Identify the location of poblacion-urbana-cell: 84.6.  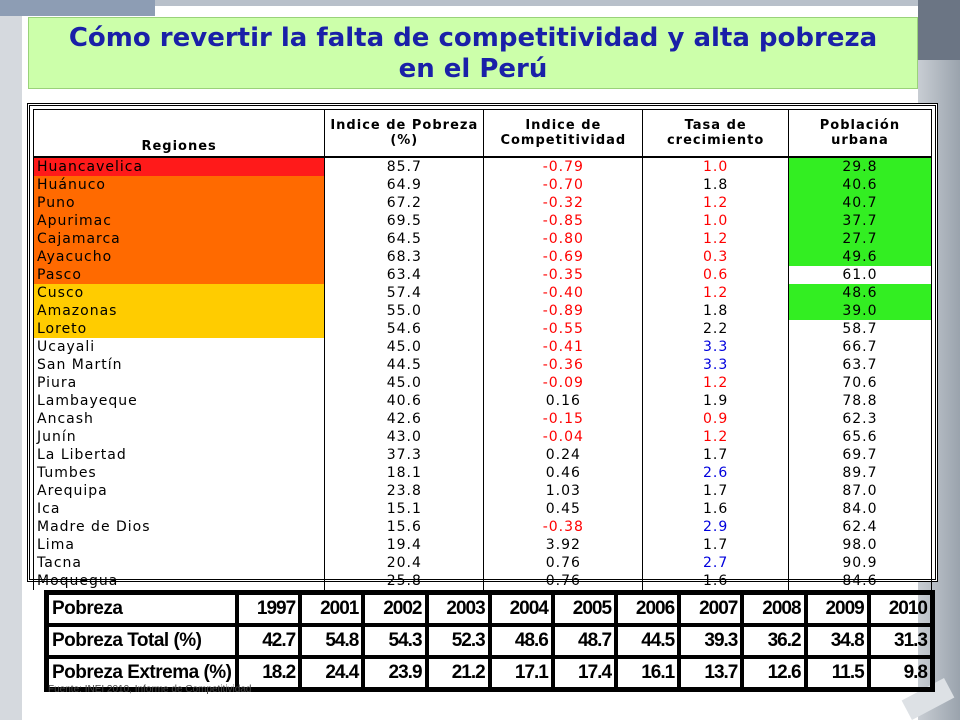
(860, 581).